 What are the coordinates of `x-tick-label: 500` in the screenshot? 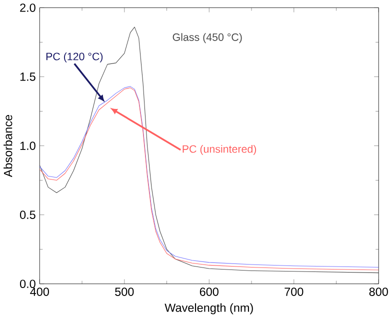 It's located at (124, 292).